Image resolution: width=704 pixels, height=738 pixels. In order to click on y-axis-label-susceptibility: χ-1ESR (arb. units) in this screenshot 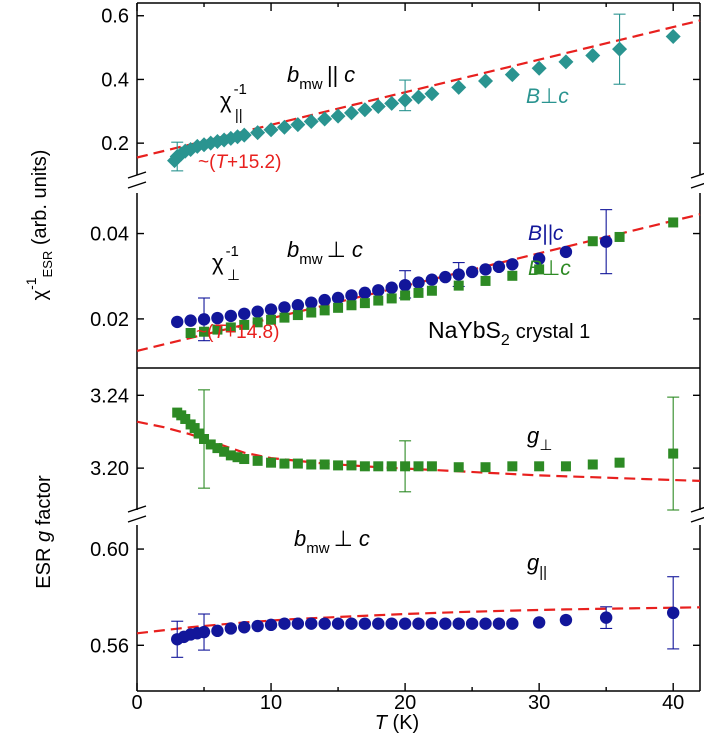, I will do `click(39, 225)`.